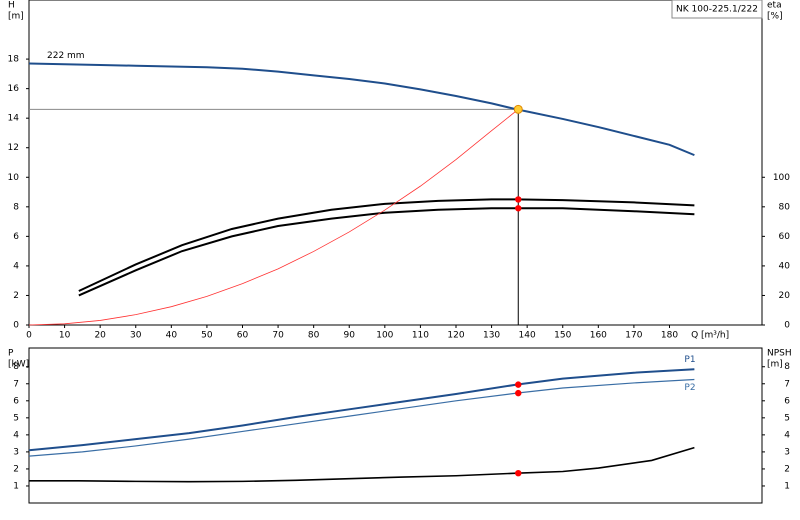  Describe the element at coordinates (491, 336) in the screenshot. I see `x-tick-label: 130` at that location.